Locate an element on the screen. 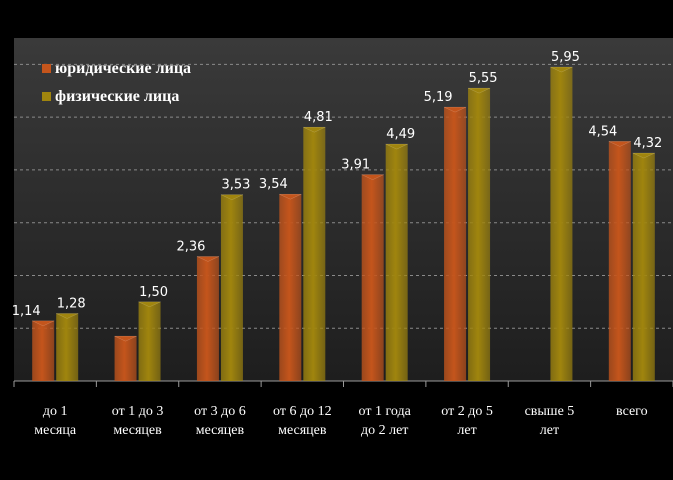 This screenshot has height=480, width=673. x-tick-label: от 6 до 12 месяцев is located at coordinates (302, 421).